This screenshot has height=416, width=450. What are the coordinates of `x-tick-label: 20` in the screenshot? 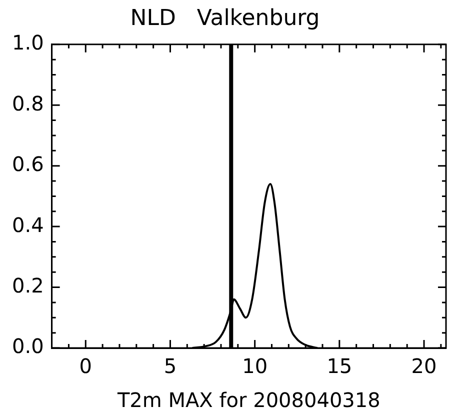 It's located at (424, 366).